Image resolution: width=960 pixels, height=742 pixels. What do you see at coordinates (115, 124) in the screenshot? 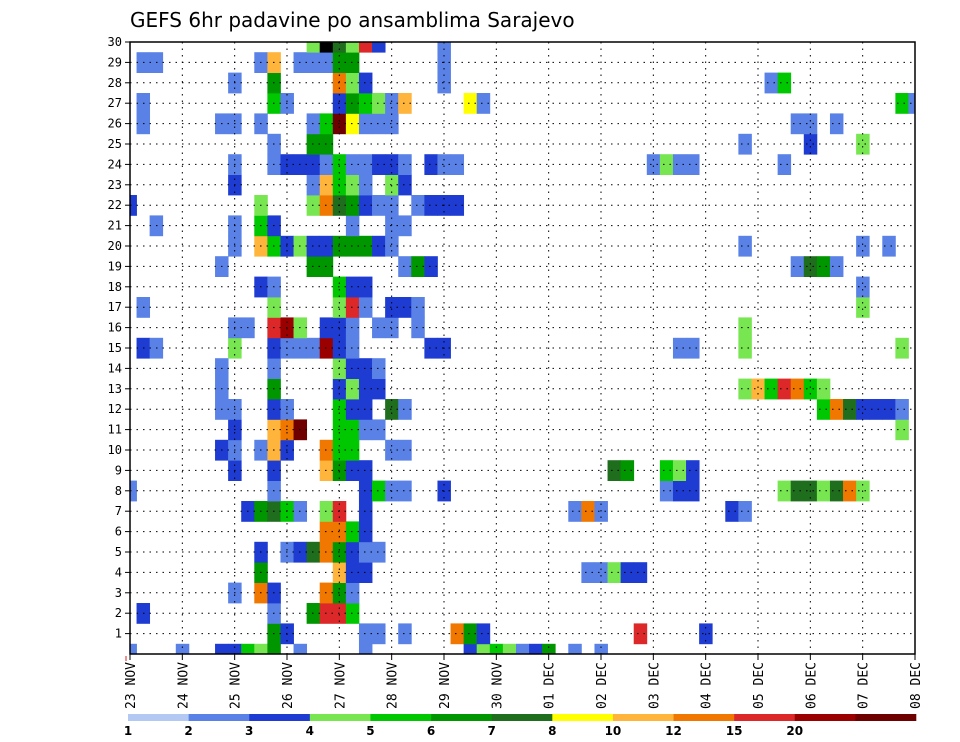
I see `y-tick-label: 26` at bounding box center [115, 124].